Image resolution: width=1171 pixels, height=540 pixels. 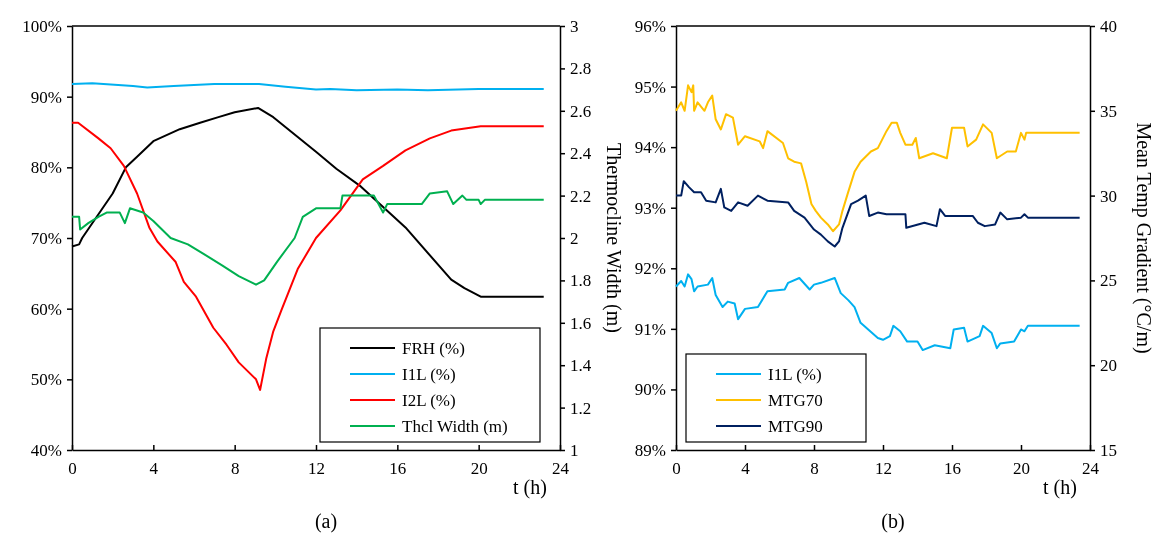 What do you see at coordinates (650, 208) in the screenshot?
I see `y-tick-label: 93%` at bounding box center [650, 208].